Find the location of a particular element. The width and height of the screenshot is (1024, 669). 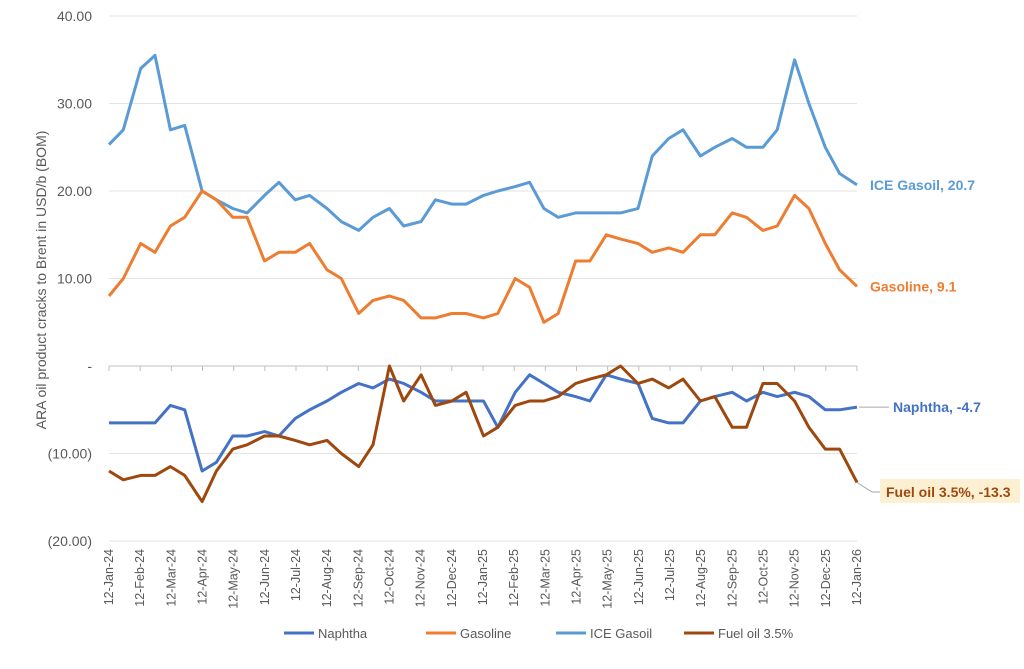

legend-label: Gasoline is located at coordinates (485, 633).